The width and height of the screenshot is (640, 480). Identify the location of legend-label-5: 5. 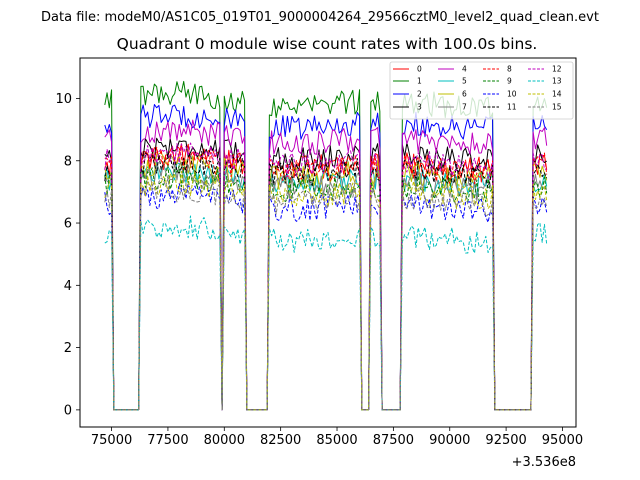
(464, 81).